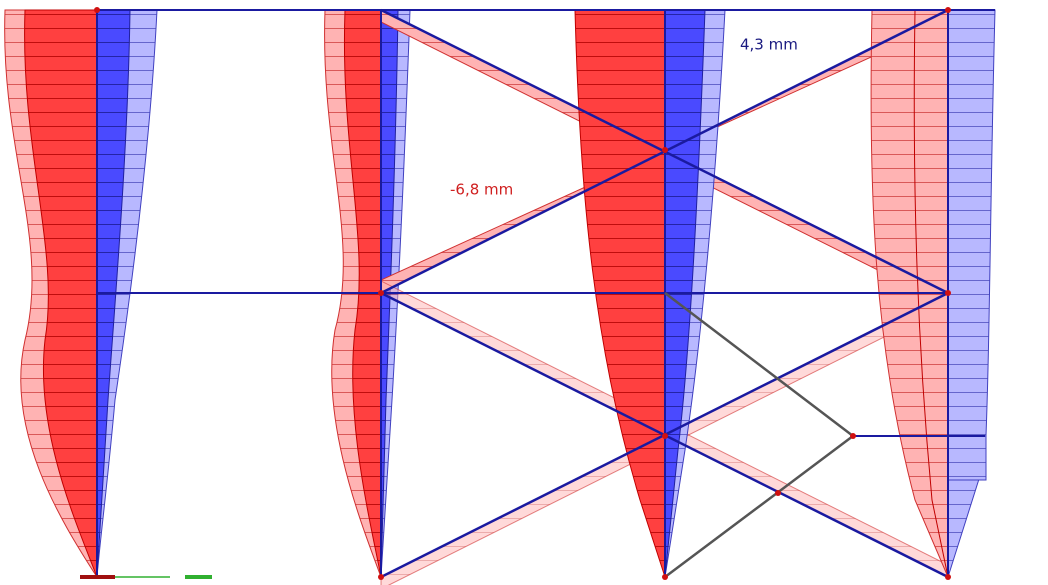  What do you see at coordinates (971, 293) in the screenshot?
I see `blue-envelope` at bounding box center [971, 293].